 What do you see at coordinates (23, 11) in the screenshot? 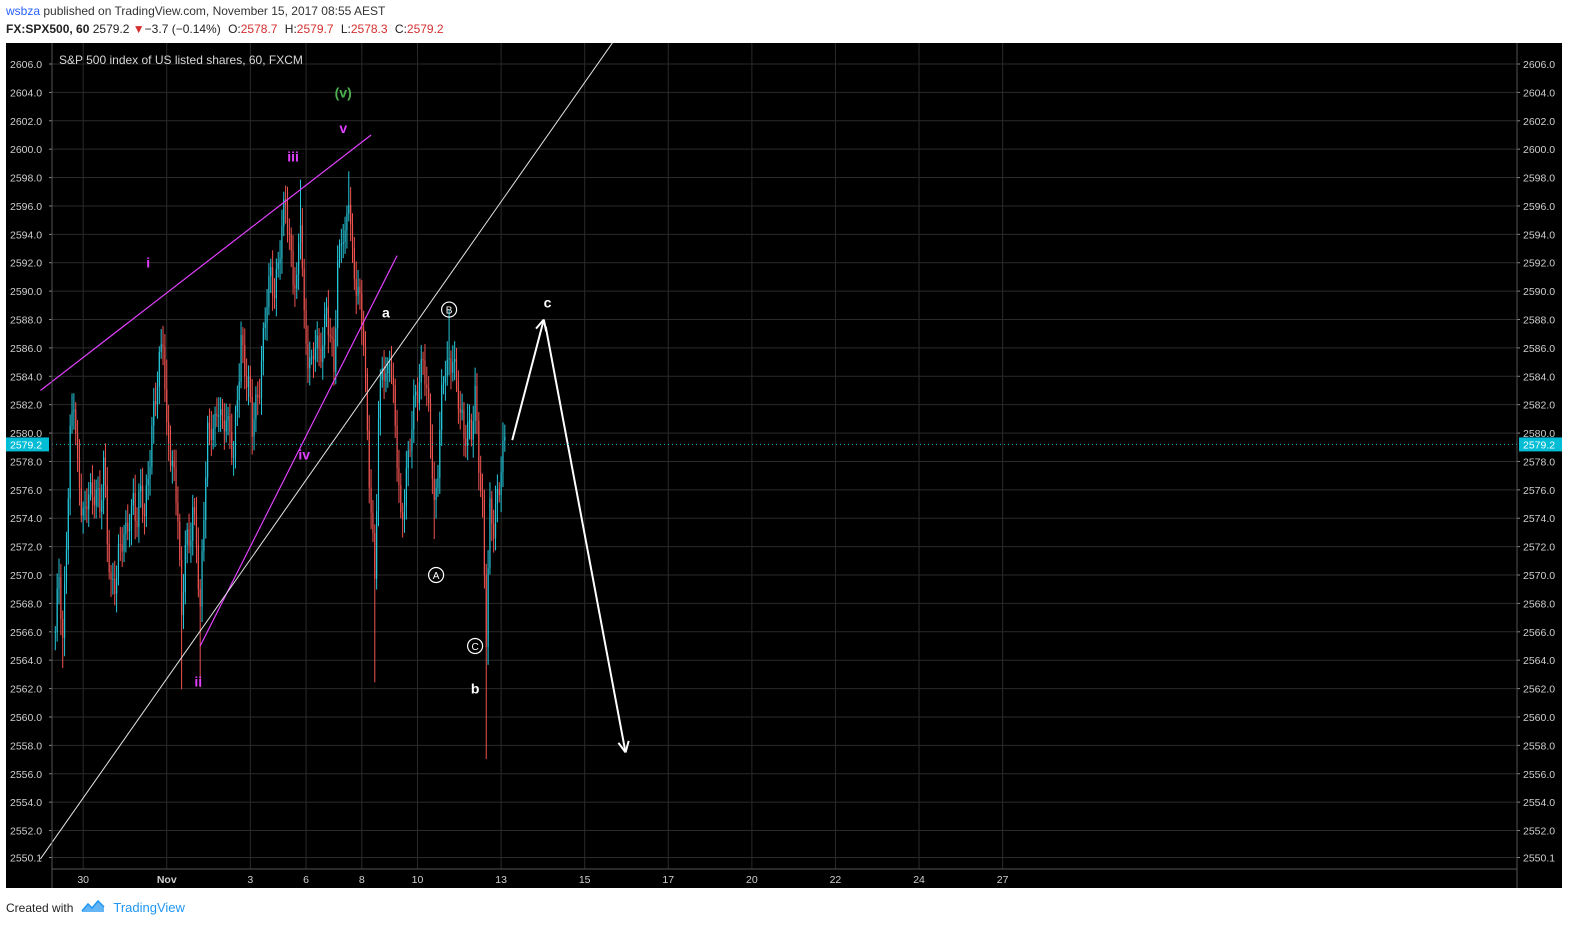
I see `author-link: wsbza` at bounding box center [23, 11].